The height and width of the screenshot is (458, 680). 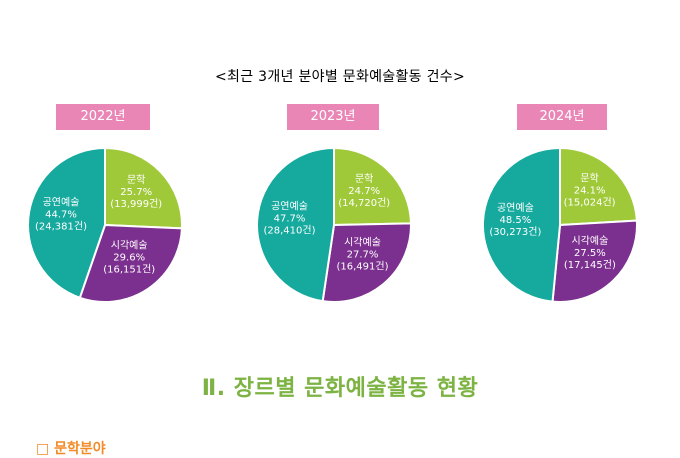 I want to click on slice-percent: 24.1%, so click(x=590, y=191).